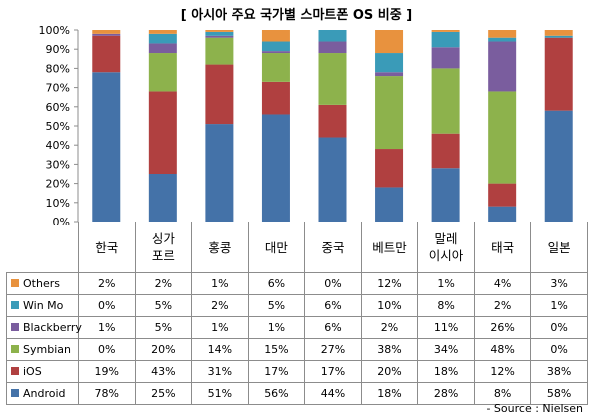 Image resolution: width=593 pixels, height=420 pixels. Describe the element at coordinates (52, 327) in the screenshot. I see `legend-label: Blackberry` at that location.